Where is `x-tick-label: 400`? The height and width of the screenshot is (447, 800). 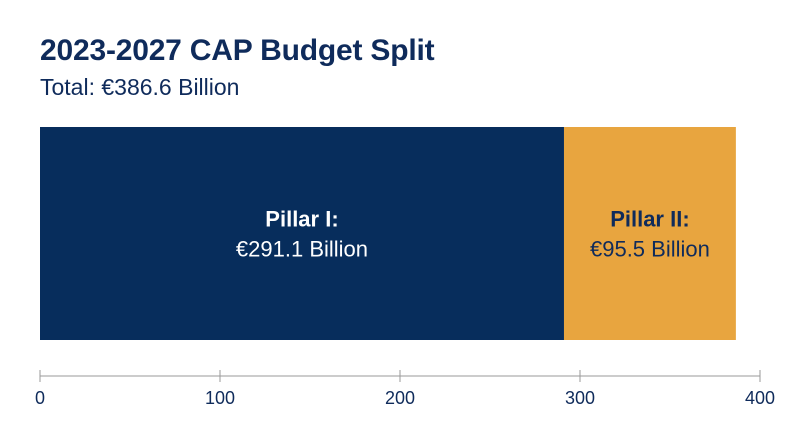 x-tick-label: 400 is located at coordinates (760, 398).